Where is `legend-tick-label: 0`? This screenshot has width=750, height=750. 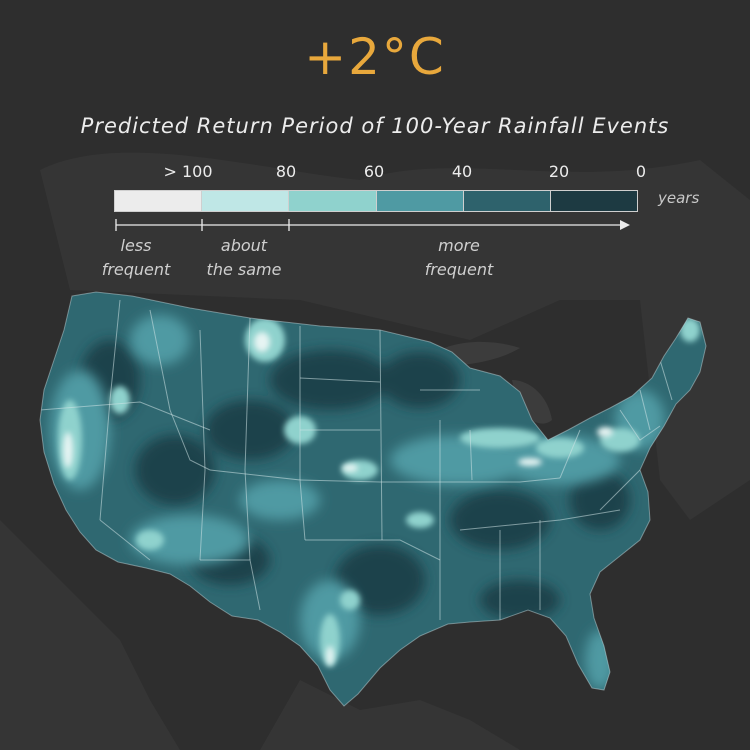 legend-tick-label: 0 is located at coordinates (641, 171).